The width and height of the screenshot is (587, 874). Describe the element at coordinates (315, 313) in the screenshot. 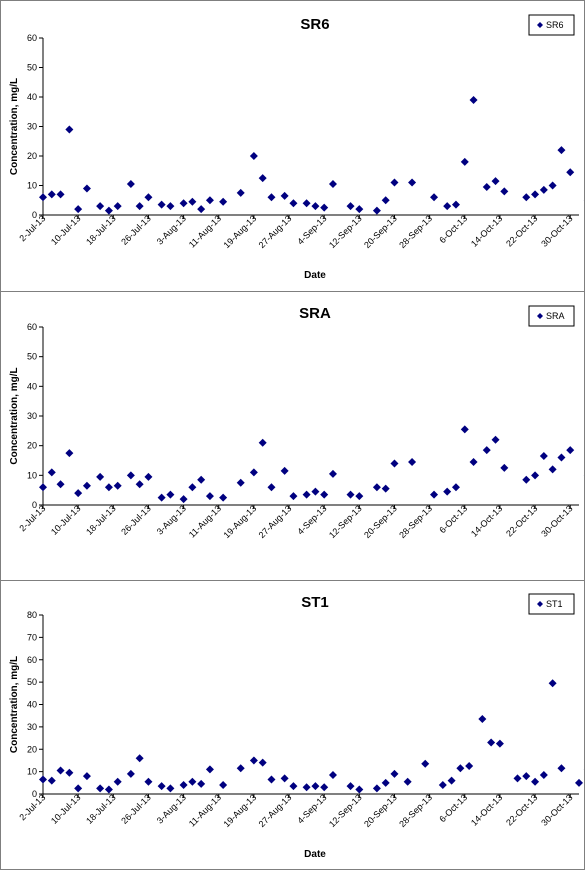

I see `chart-title: SRA` at that location.